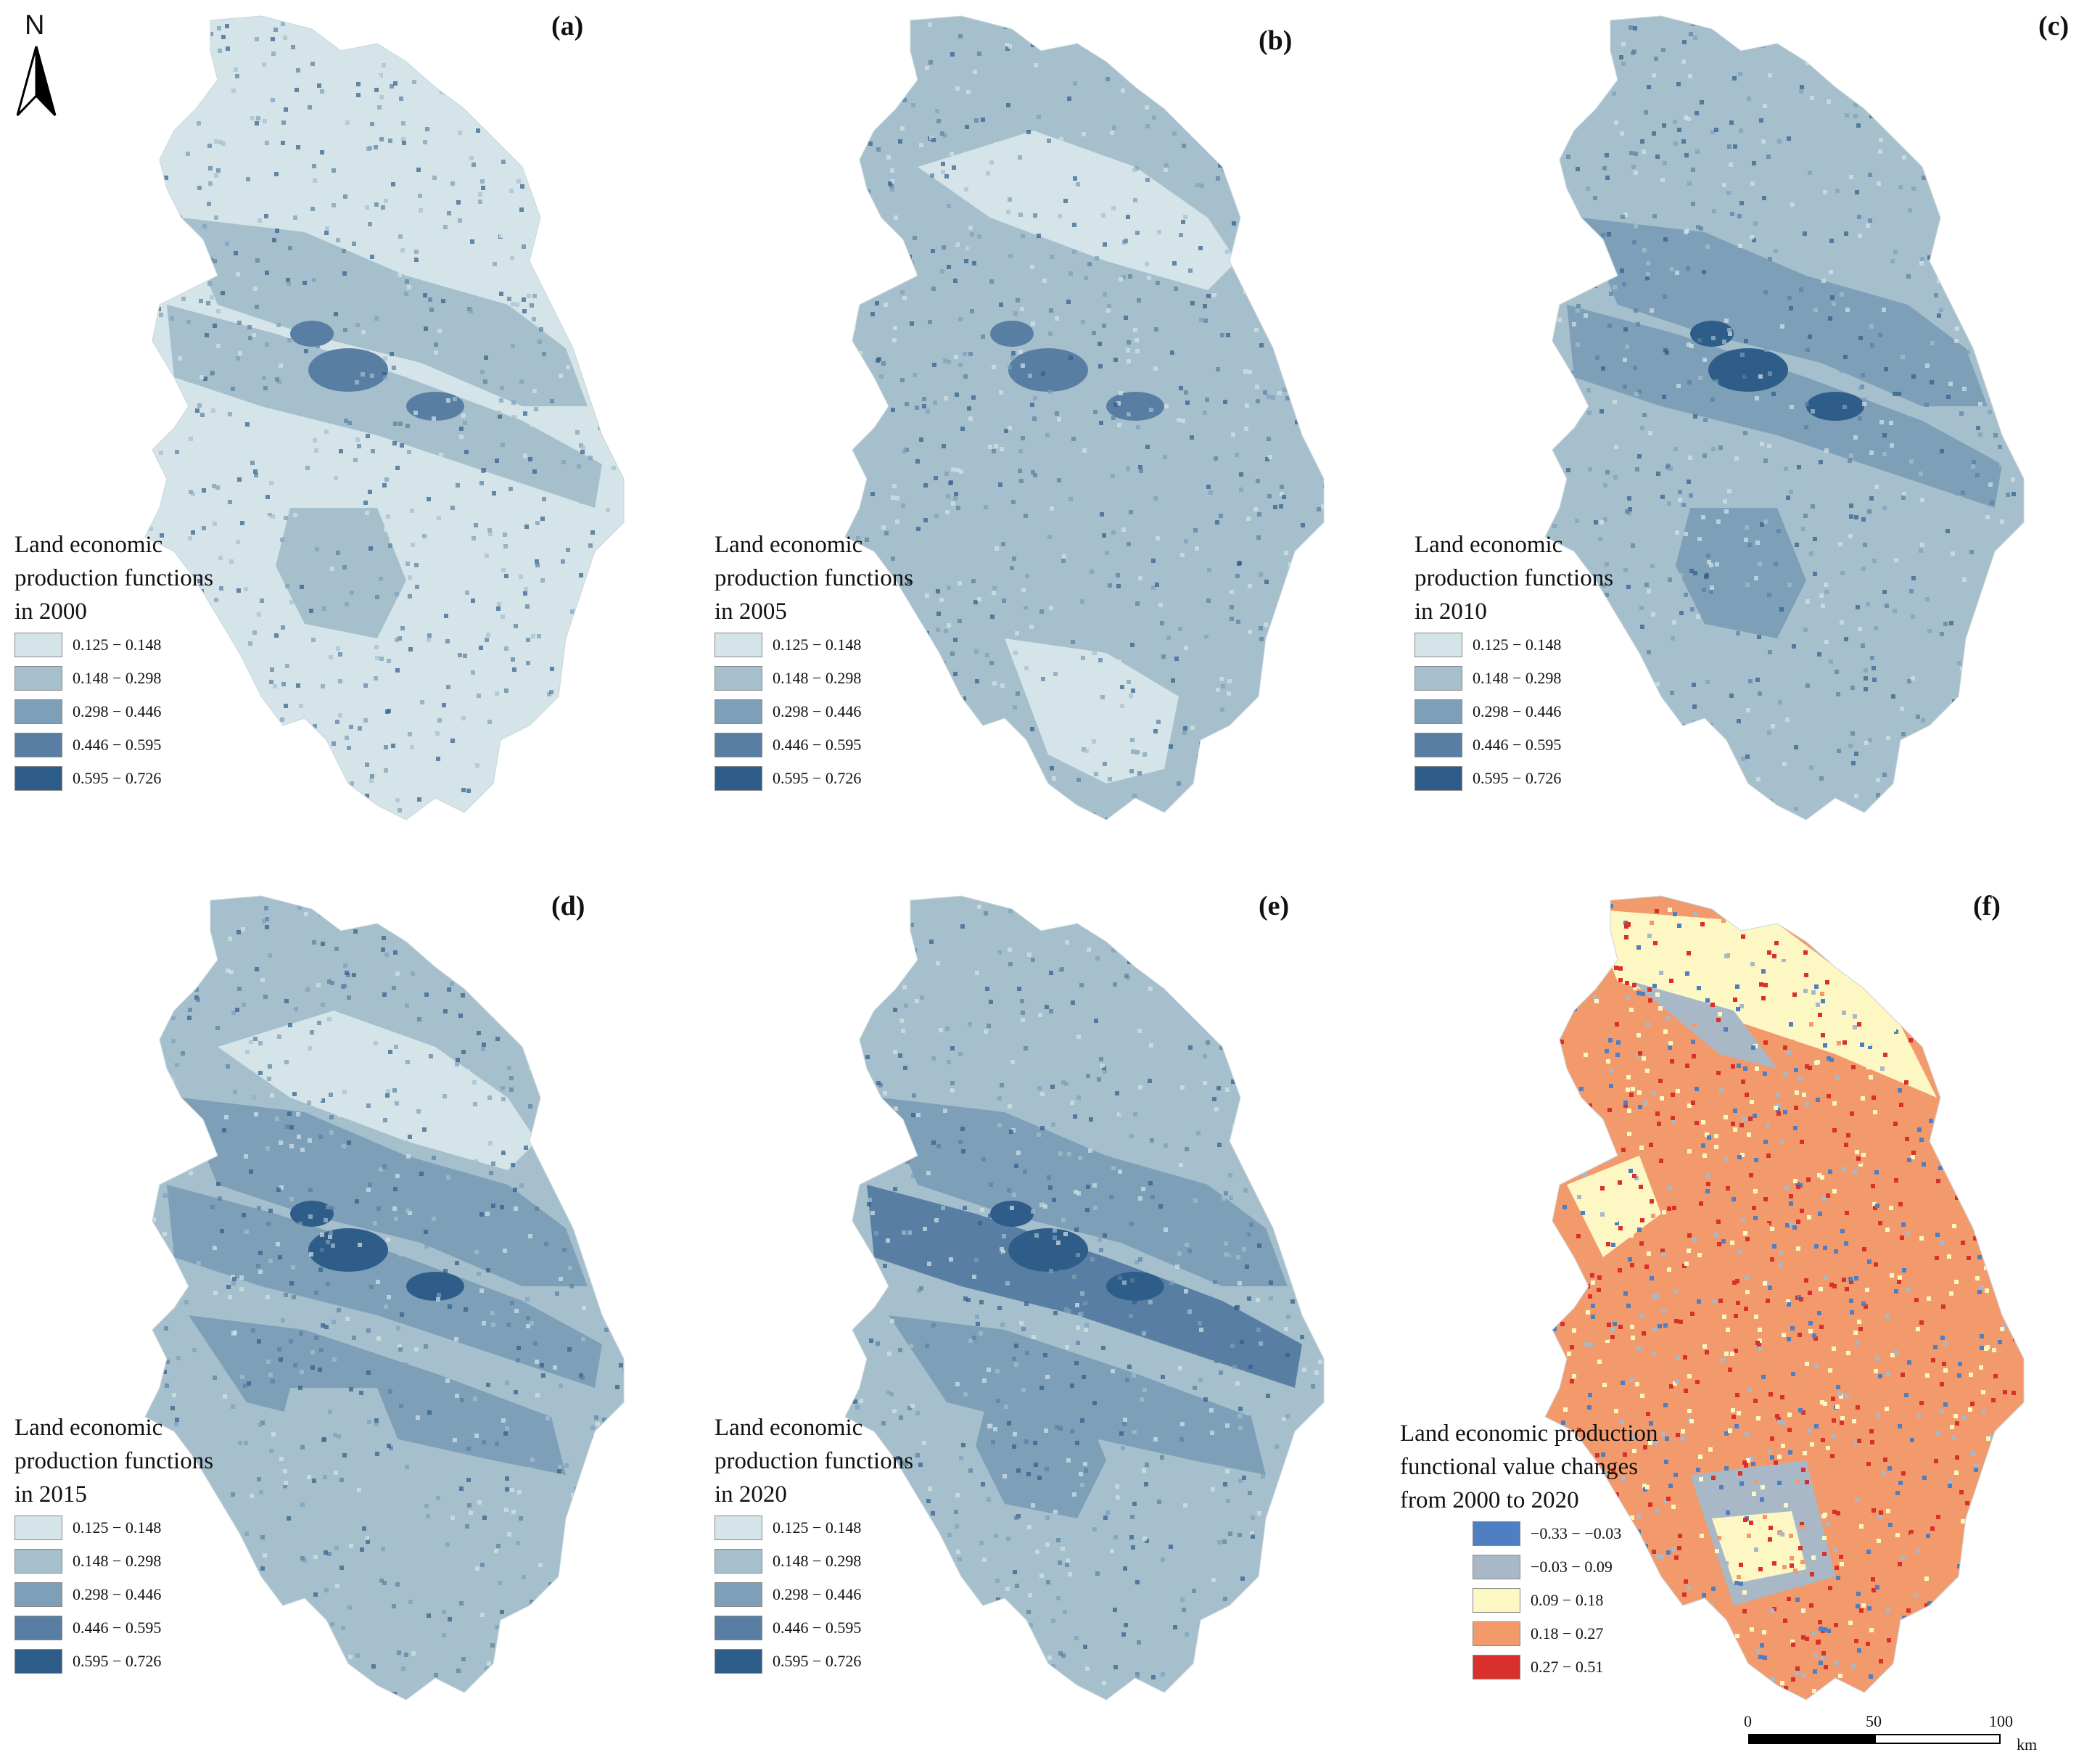  Describe the element at coordinates (1748, 1721) in the screenshot. I see `scale-tick-label: 0` at that location.